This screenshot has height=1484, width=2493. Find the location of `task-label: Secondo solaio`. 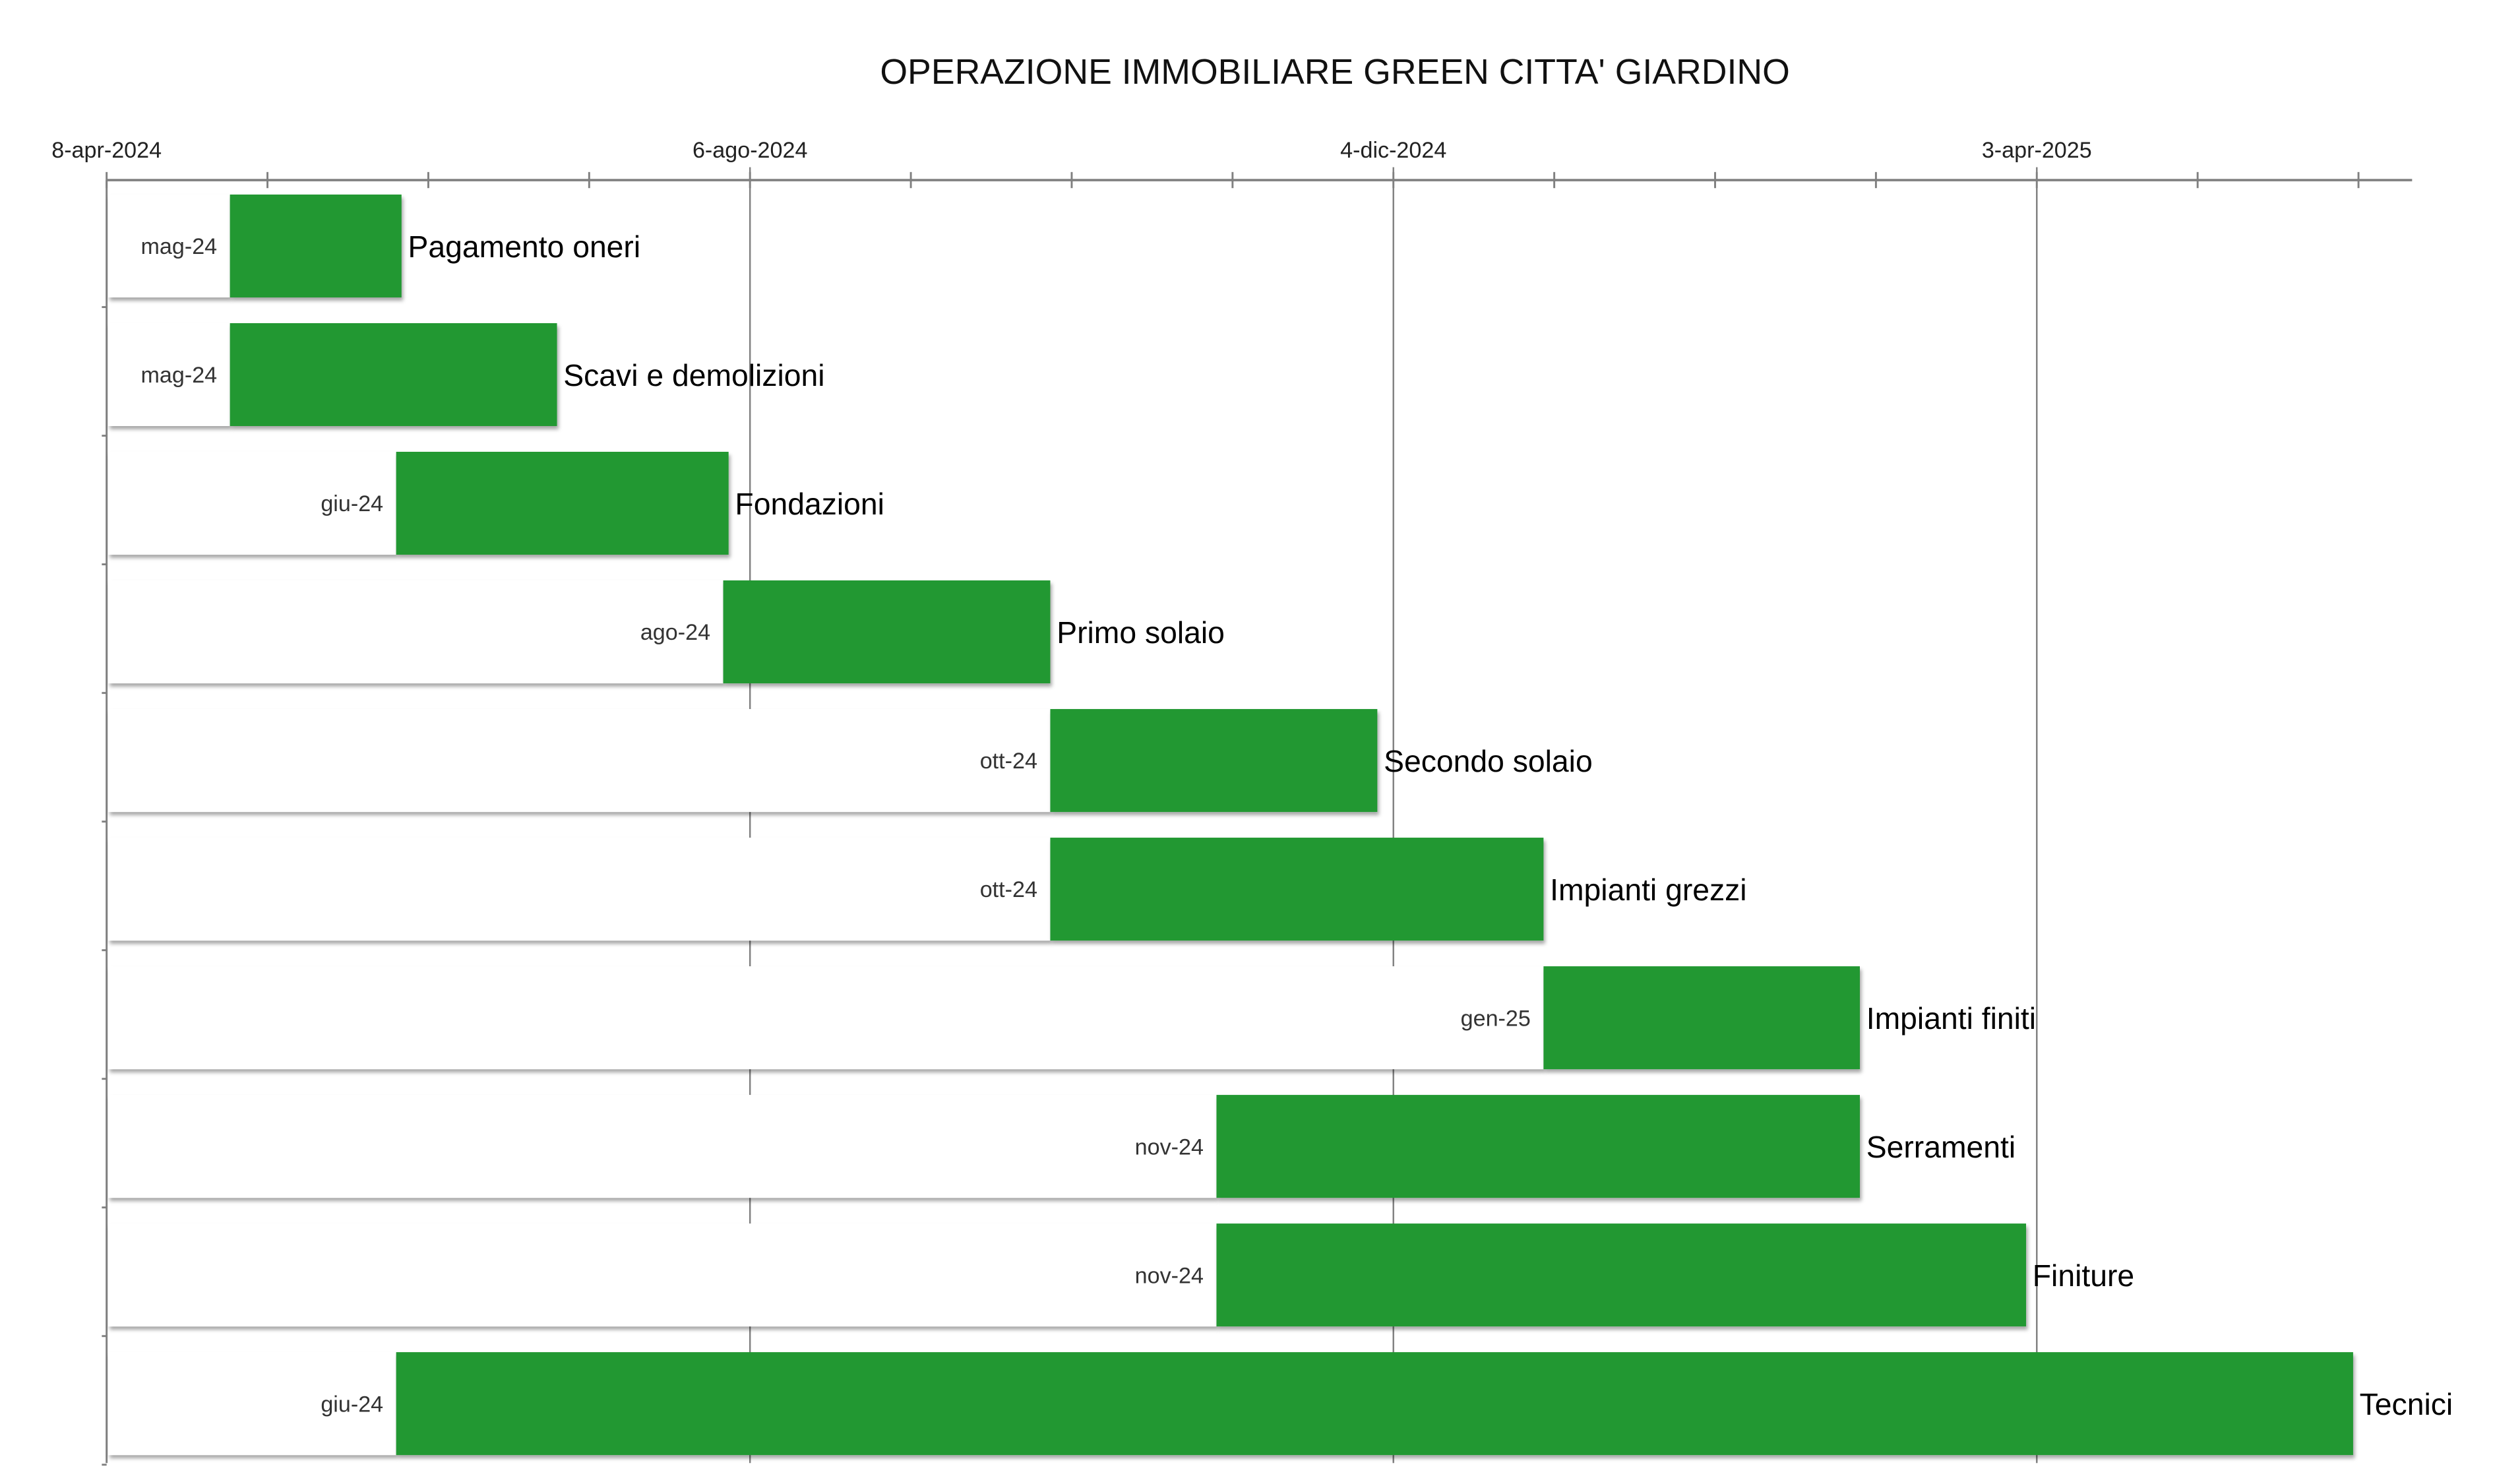

task-label: Secondo solaio is located at coordinates (1488, 761).